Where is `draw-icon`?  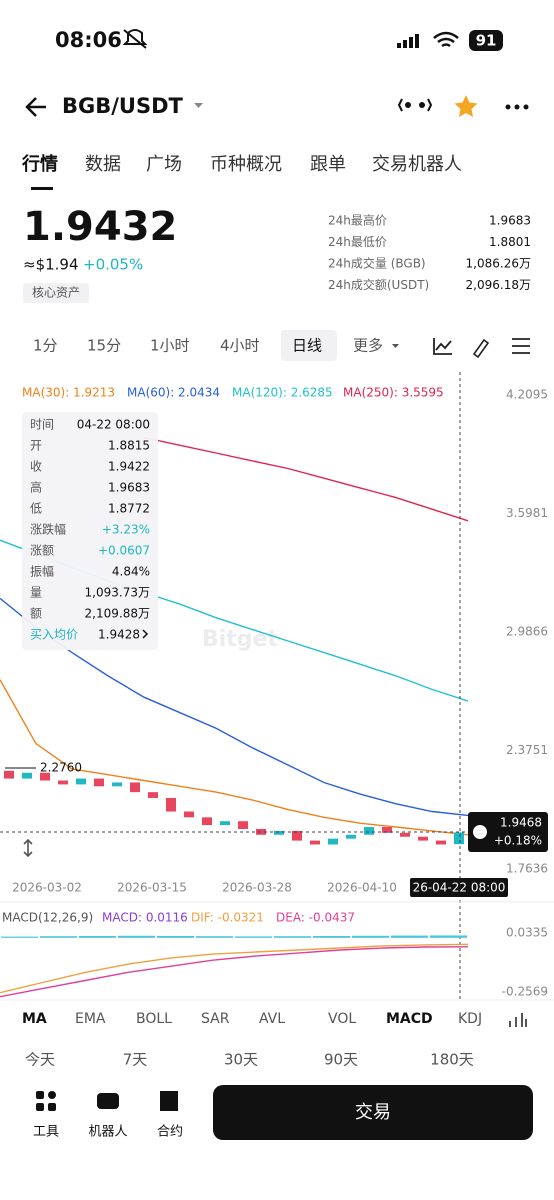
draw-icon is located at coordinates (481, 348).